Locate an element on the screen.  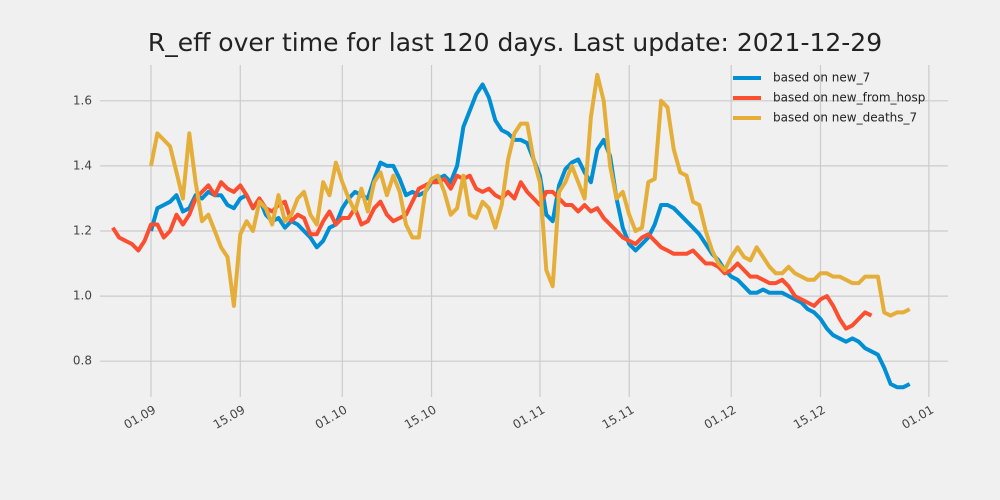
x-tick-label: 01.10 is located at coordinates (331, 417).